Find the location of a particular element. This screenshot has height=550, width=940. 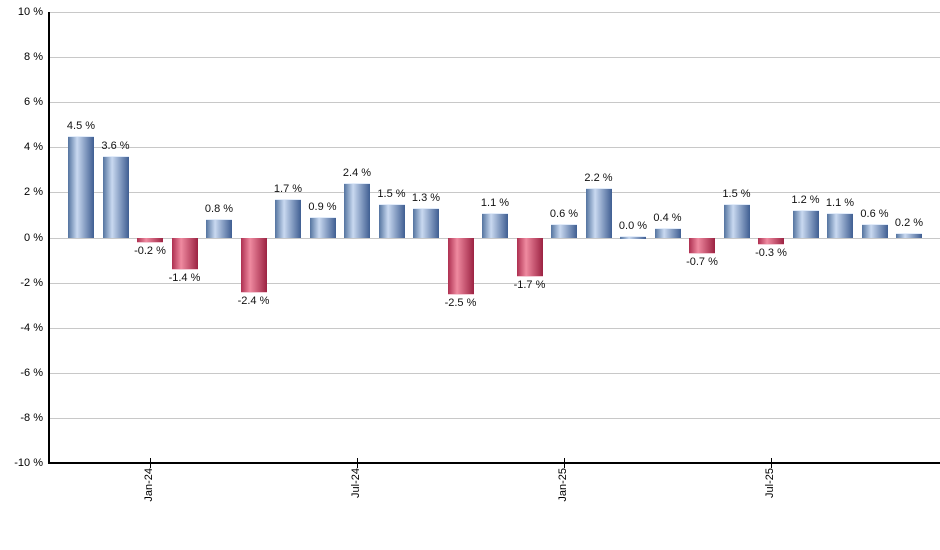

y-axis-tick-label: 10 % is located at coordinates (30, 12).